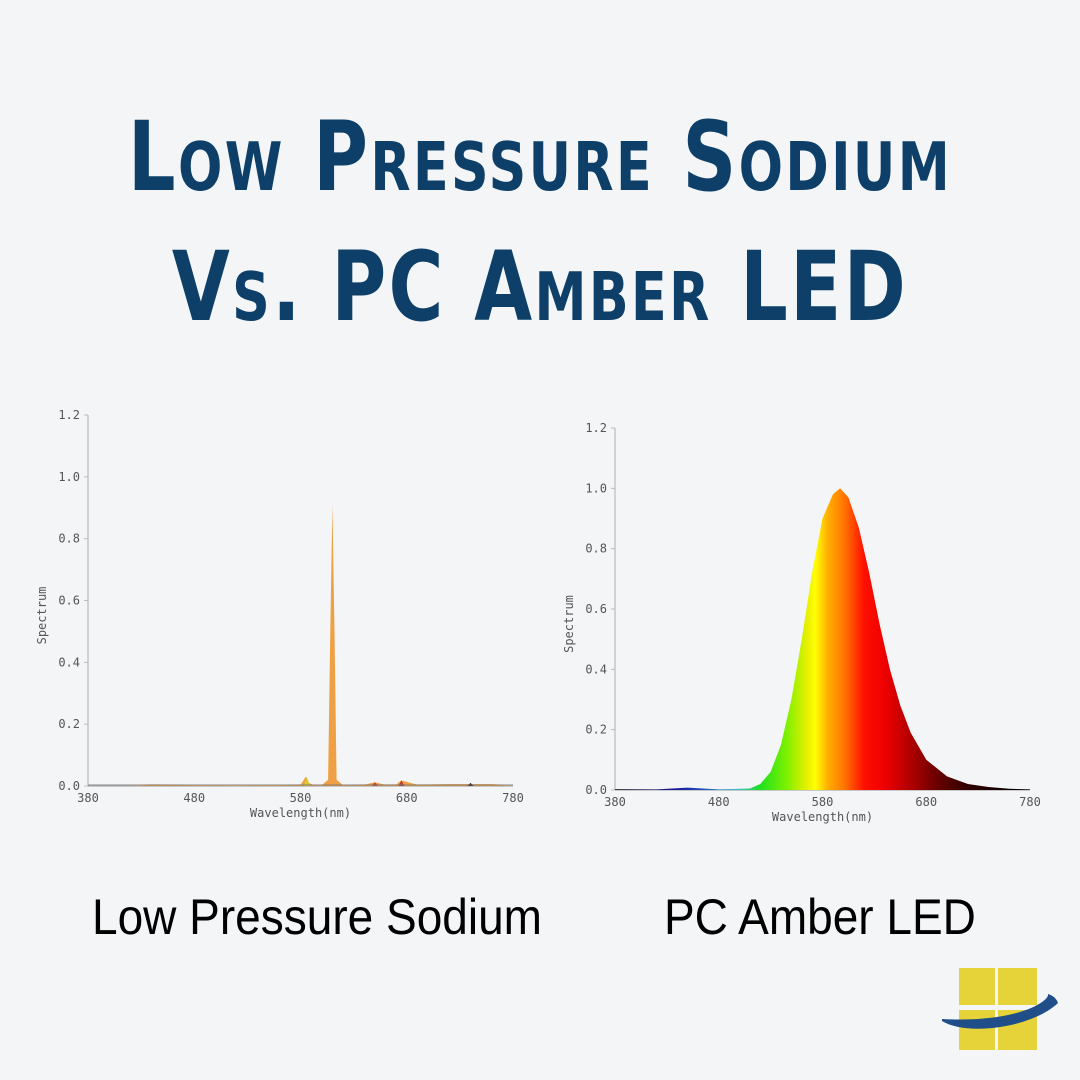  I want to click on amber-chart-y-tick-label: 0.0, so click(596, 790).